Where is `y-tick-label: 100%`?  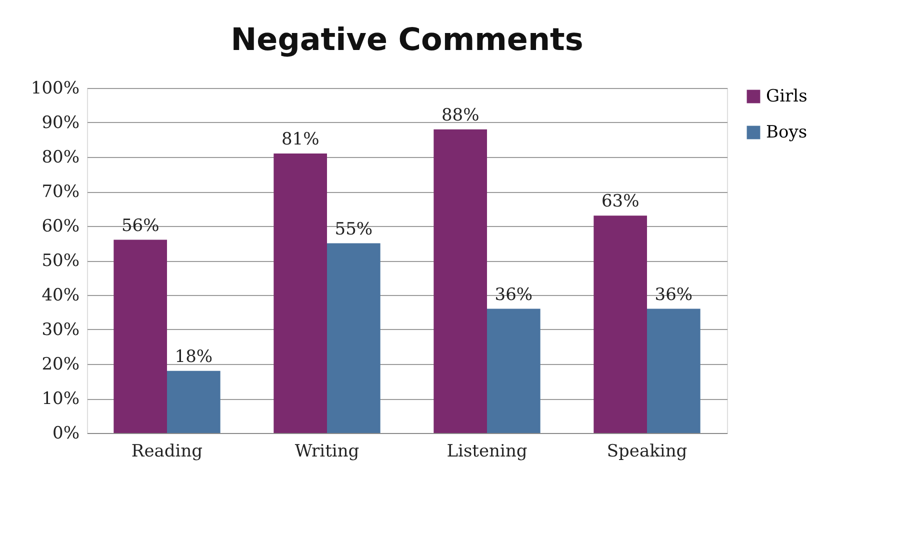
y-tick-label: 100% is located at coordinates (55, 88).